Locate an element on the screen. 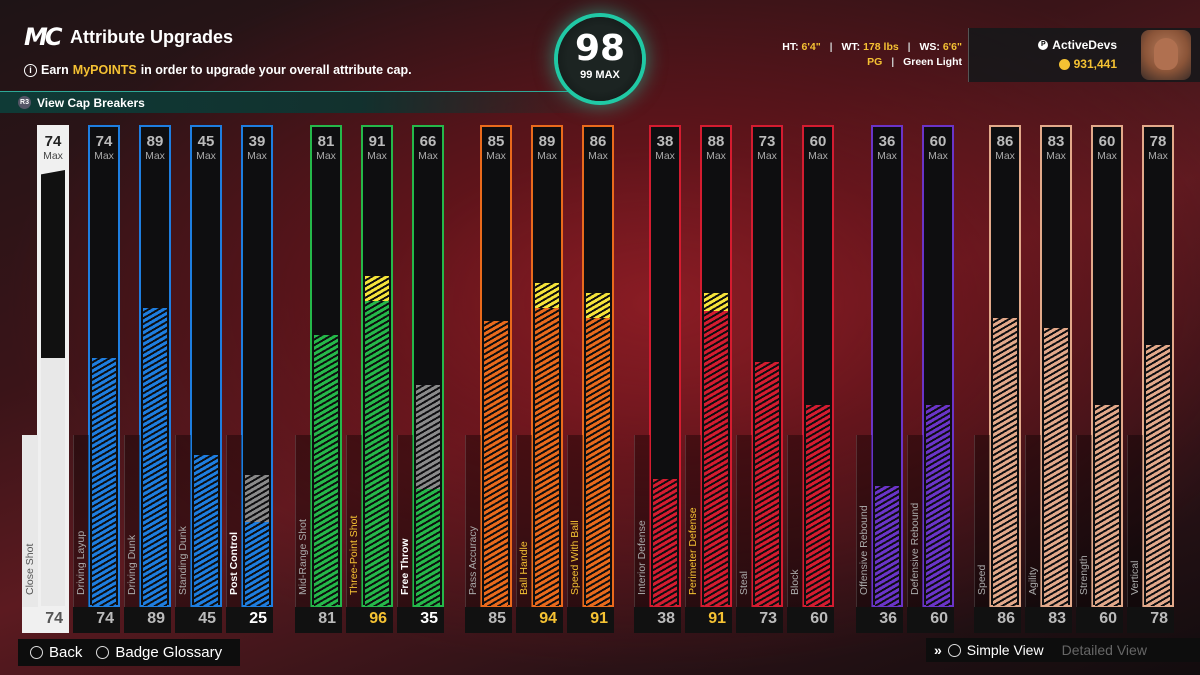 Image resolution: width=1200 pixels, height=675 pixels. attribute-name: Three-Point Shot is located at coordinates (354, 555).